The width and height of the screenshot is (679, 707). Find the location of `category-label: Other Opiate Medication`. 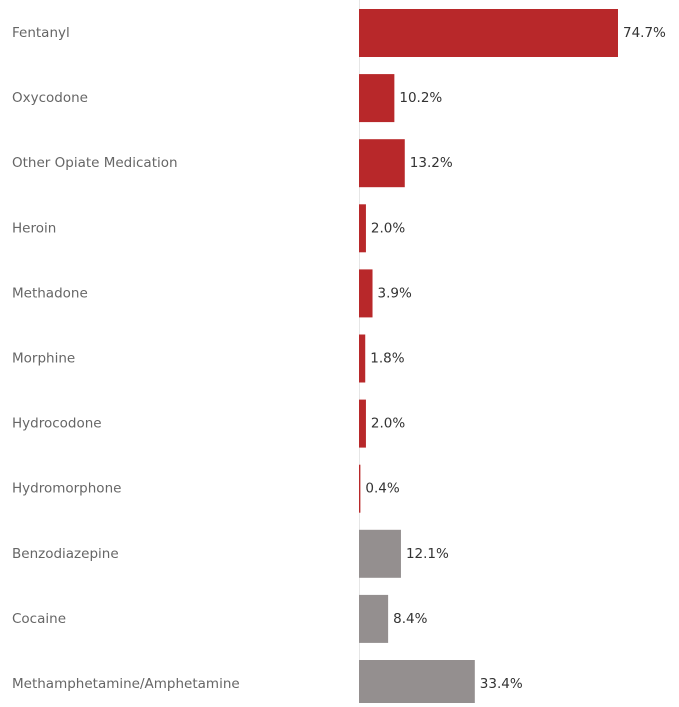

category-label: Other Opiate Medication is located at coordinates (95, 163).